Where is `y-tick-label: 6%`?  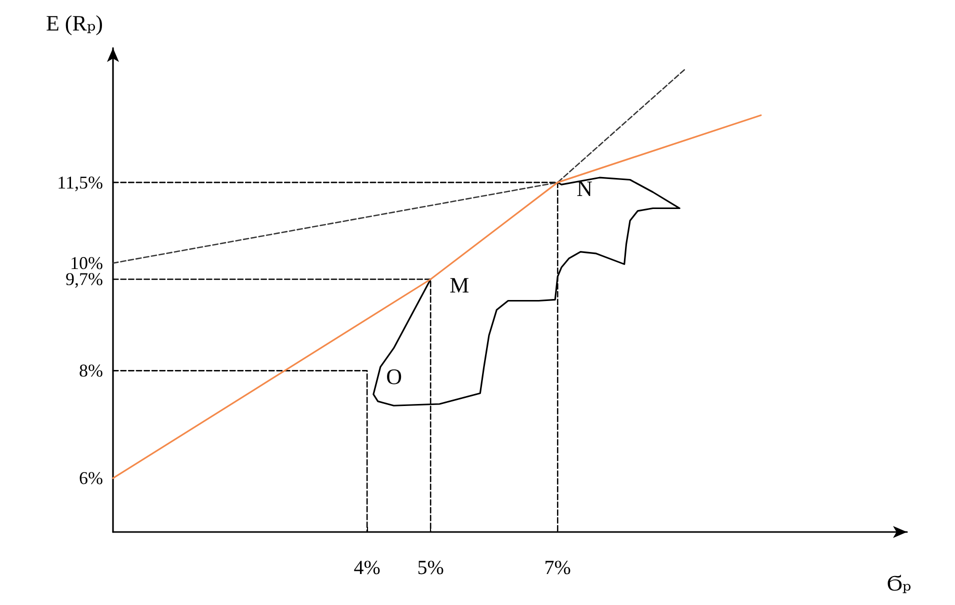
y-tick-label: 6% is located at coordinates (91, 478).